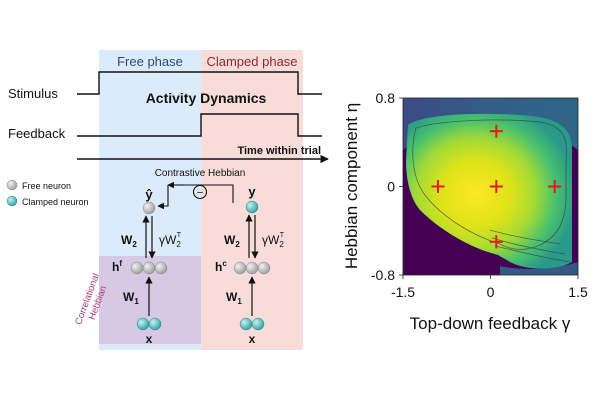 The width and height of the screenshot is (600, 400). Describe the element at coordinates (386, 98) in the screenshot. I see `y-tick-label: 0.8` at that location.